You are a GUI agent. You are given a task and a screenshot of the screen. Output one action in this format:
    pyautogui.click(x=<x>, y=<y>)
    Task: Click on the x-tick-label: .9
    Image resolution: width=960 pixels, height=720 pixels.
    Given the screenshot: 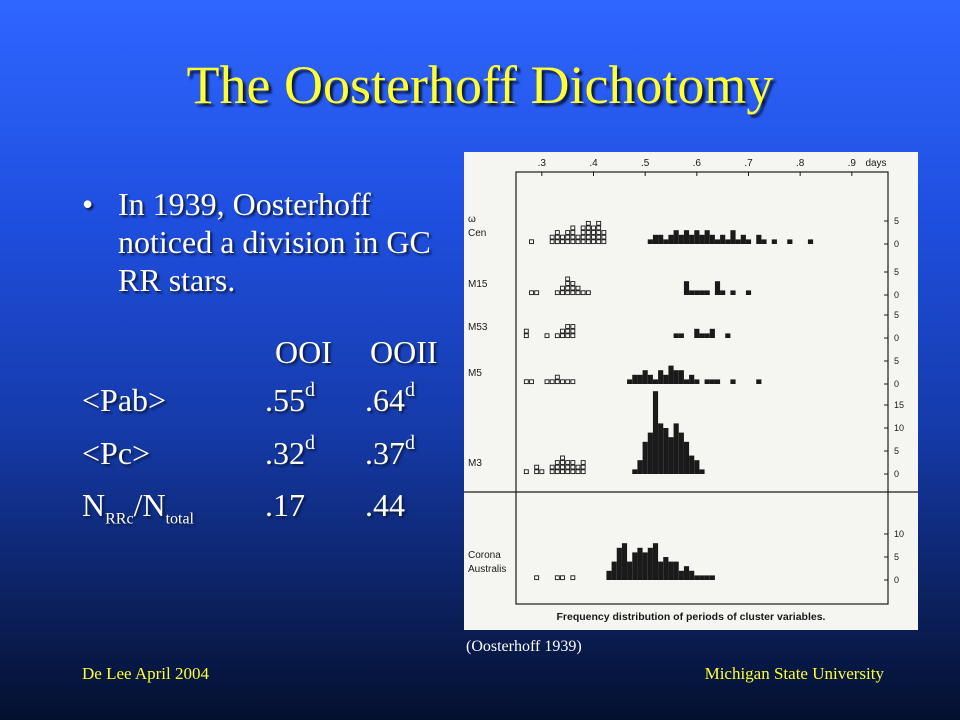 What is the action you would take?
    pyautogui.click(x=852, y=163)
    